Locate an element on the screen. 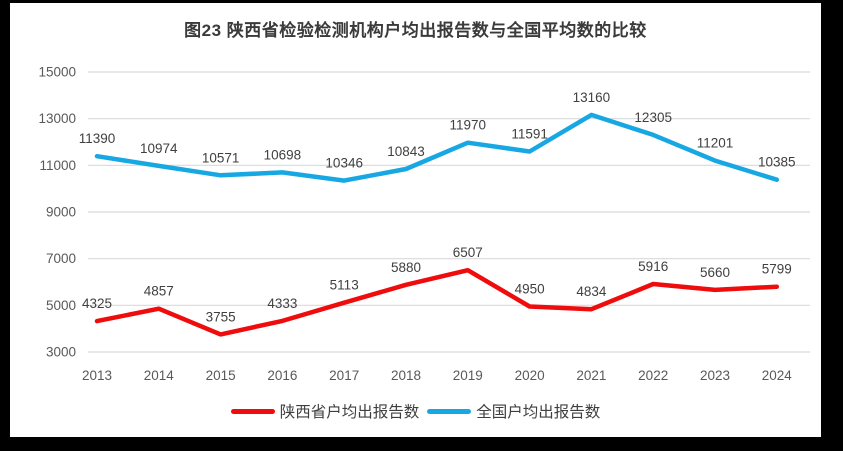  data-label: 4950 is located at coordinates (530, 289).